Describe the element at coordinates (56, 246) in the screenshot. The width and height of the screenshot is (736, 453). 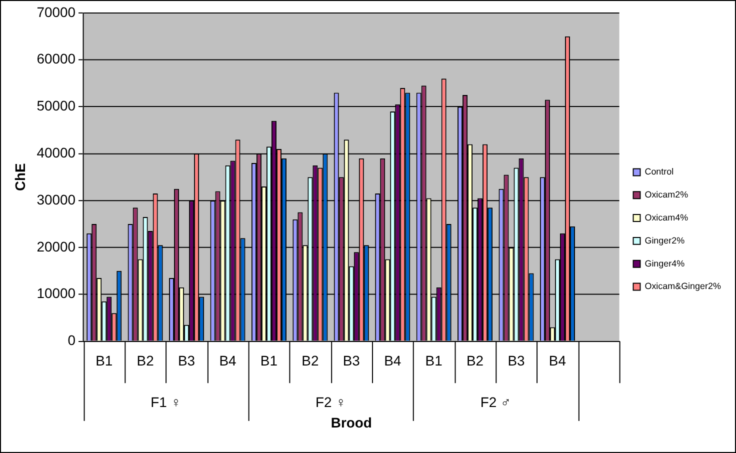
I see `y-tick-label: 20000` at that location.